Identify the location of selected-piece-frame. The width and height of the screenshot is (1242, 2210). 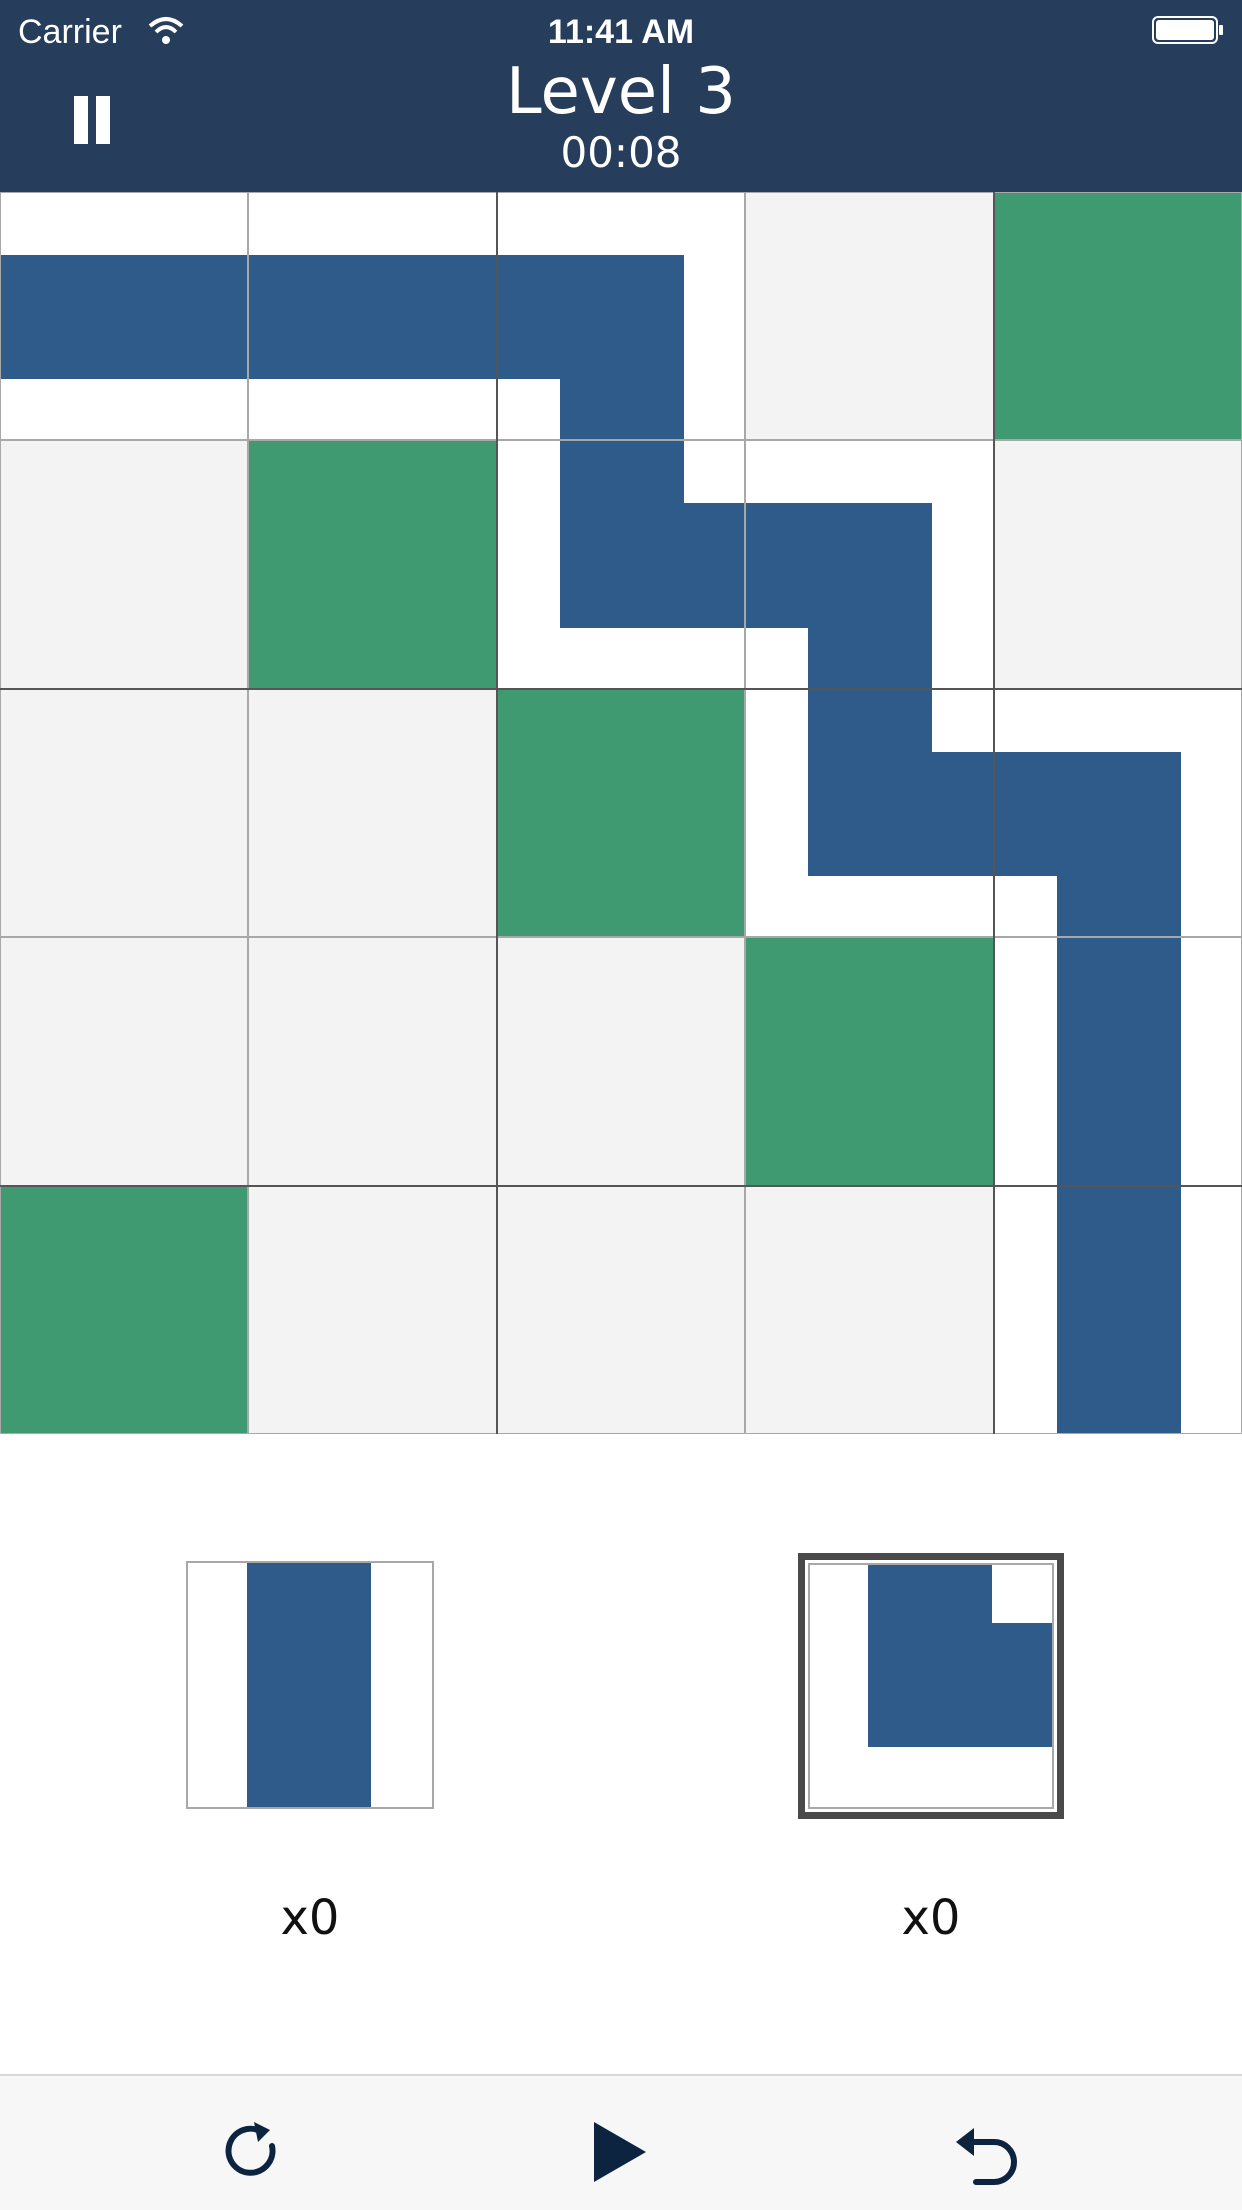
(931, 1686).